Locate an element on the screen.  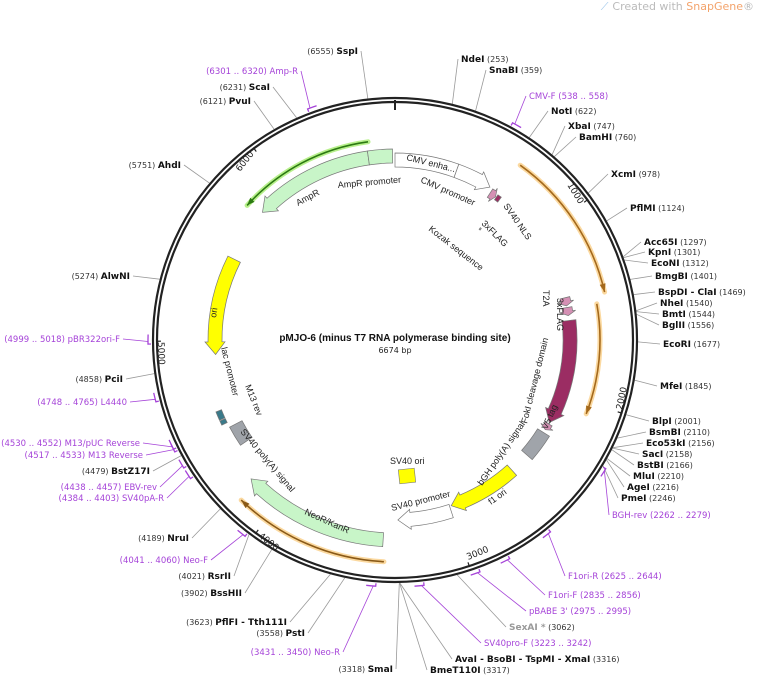
feature-m13-rev is located at coordinates (223, 422).